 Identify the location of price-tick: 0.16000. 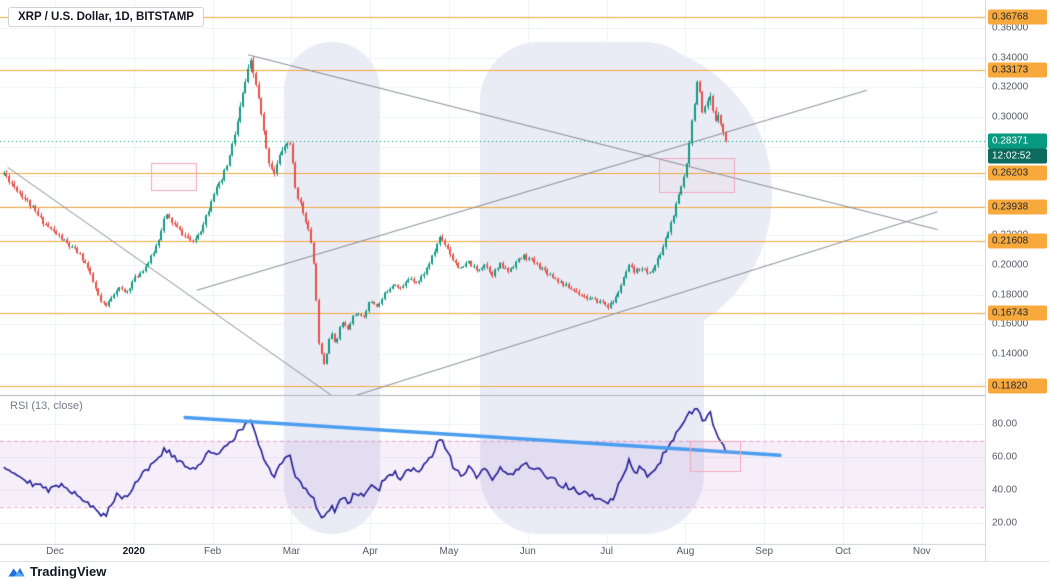
(1010, 324).